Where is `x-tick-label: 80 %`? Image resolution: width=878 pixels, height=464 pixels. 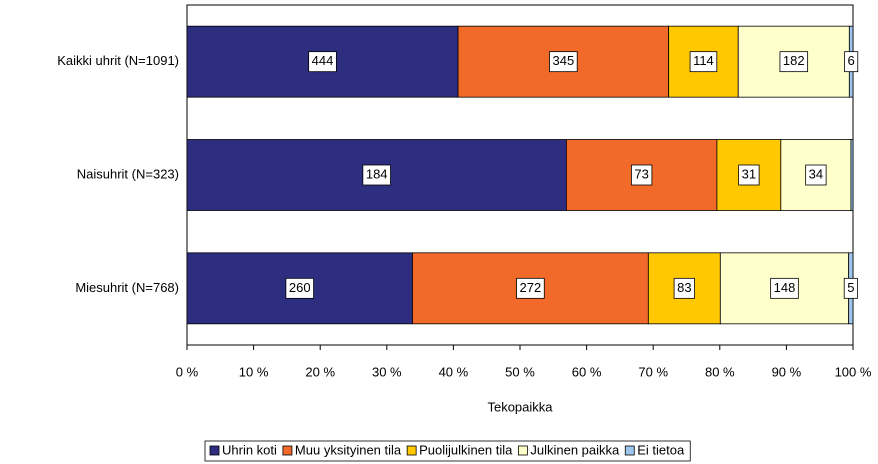 x-tick-label: 80 % is located at coordinates (720, 371).